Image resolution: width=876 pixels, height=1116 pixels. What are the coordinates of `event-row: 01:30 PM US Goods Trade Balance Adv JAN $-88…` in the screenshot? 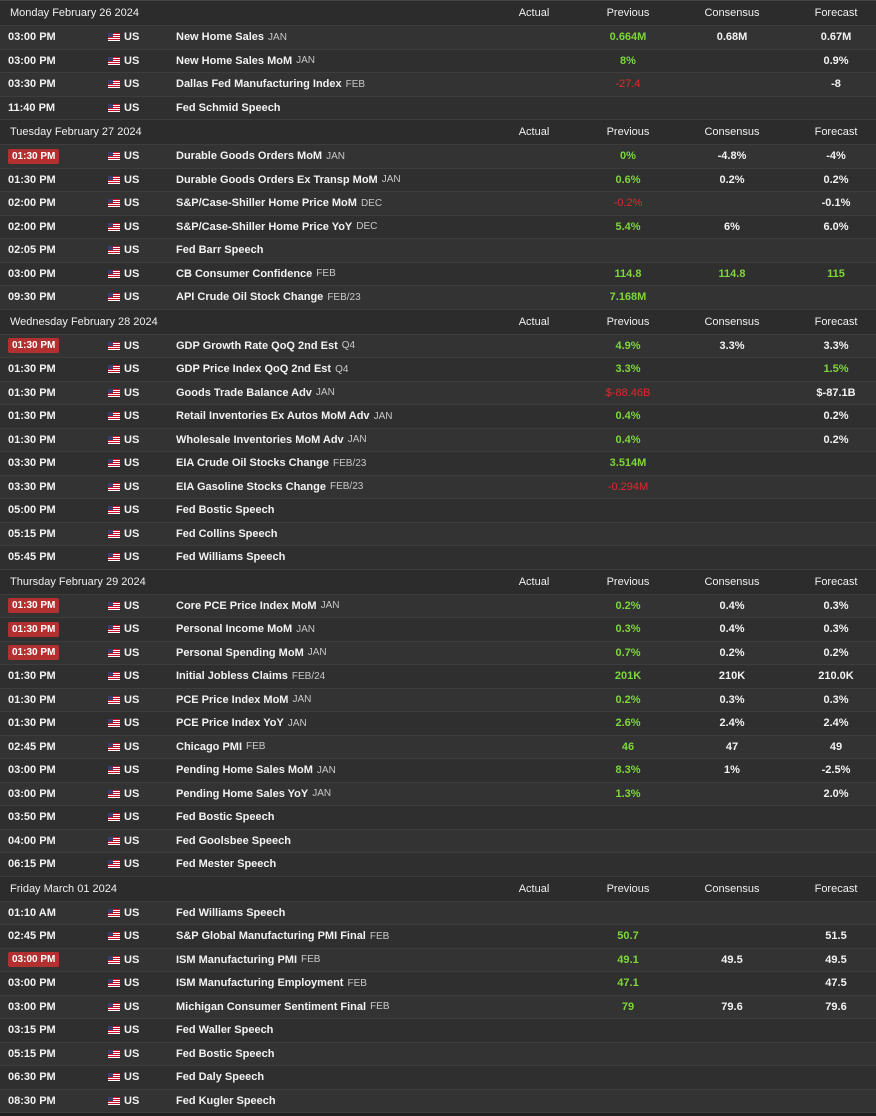 It's located at (438, 393).